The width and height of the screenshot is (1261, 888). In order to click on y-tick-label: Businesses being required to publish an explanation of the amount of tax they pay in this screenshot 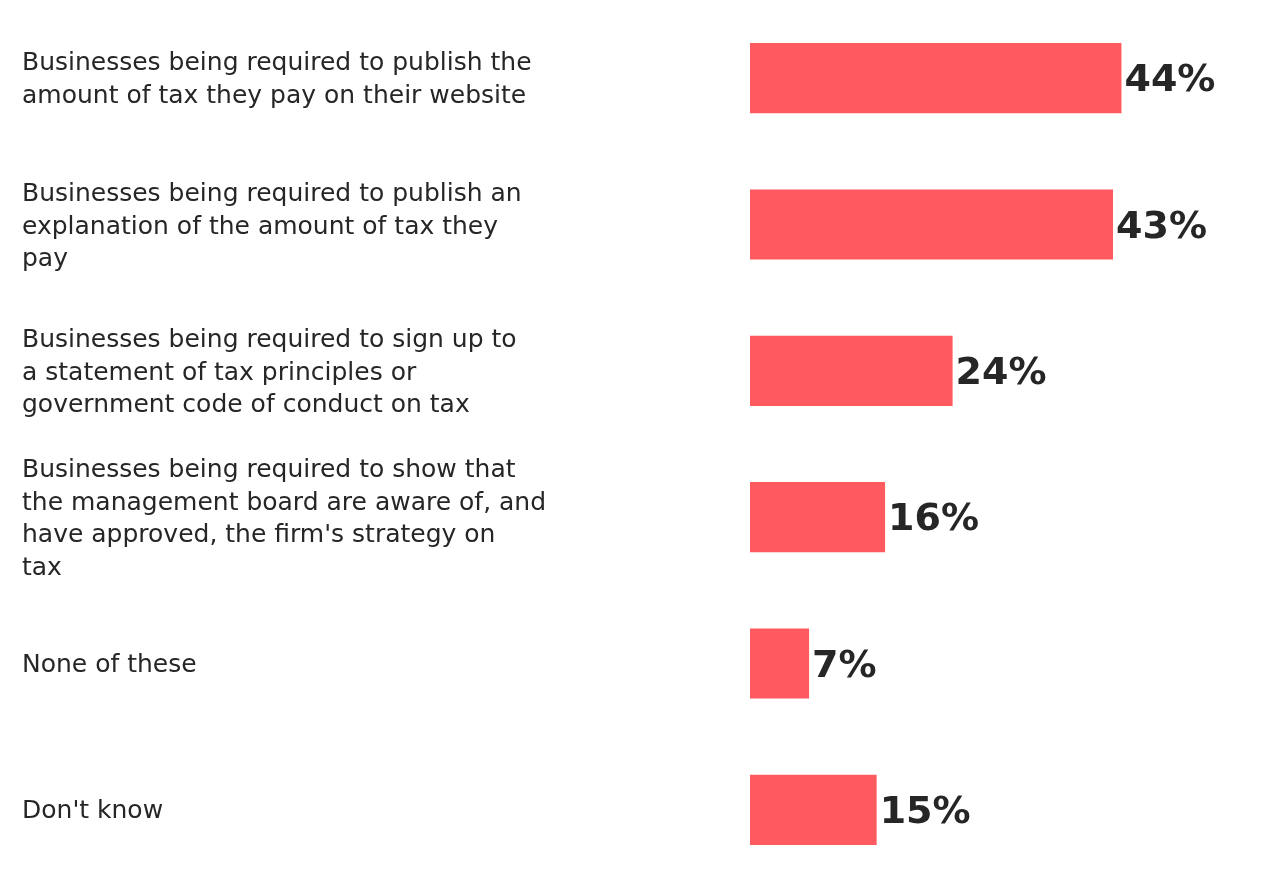, I will do `click(272, 225)`.